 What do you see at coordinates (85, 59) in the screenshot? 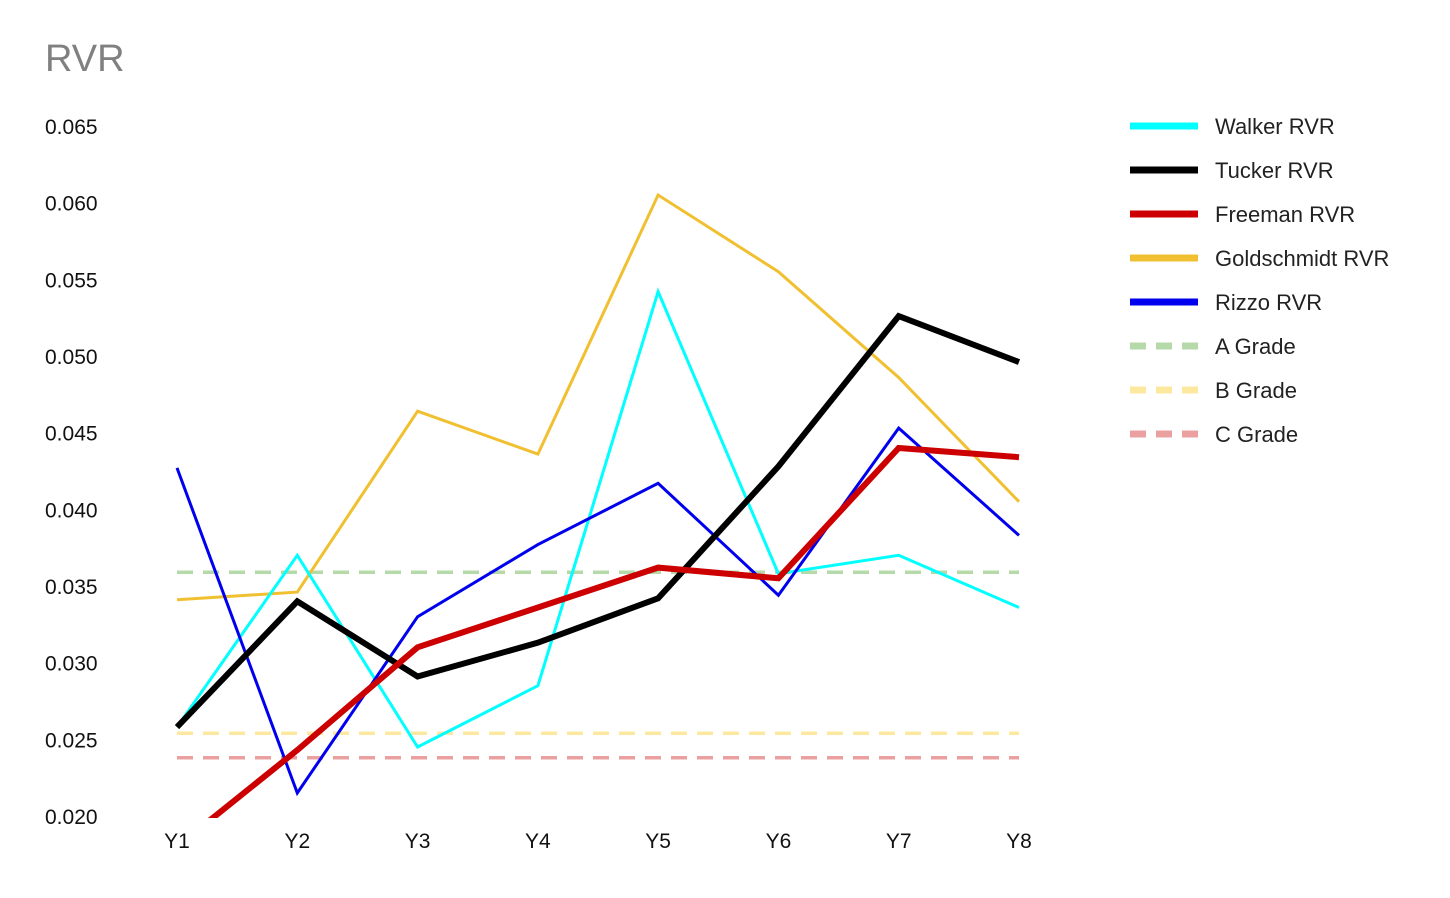
I see `chart-title: RVR` at bounding box center [85, 59].